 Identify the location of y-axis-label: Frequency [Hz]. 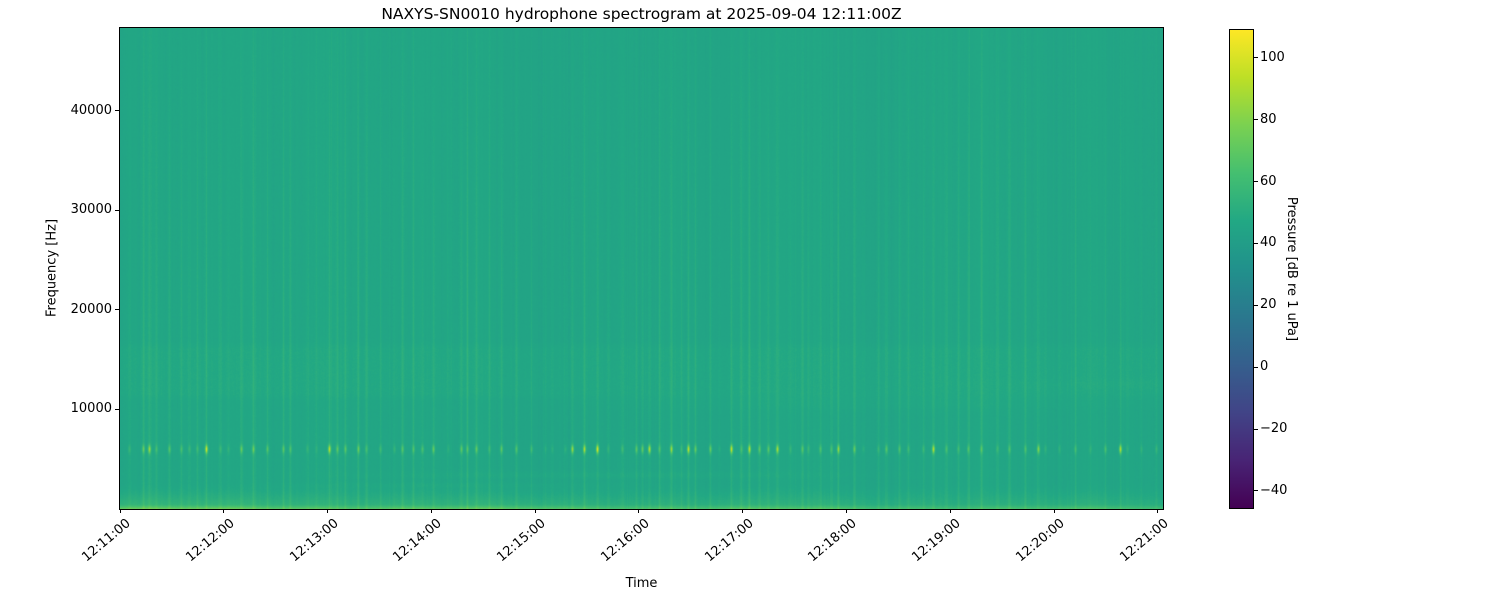
(52, 268).